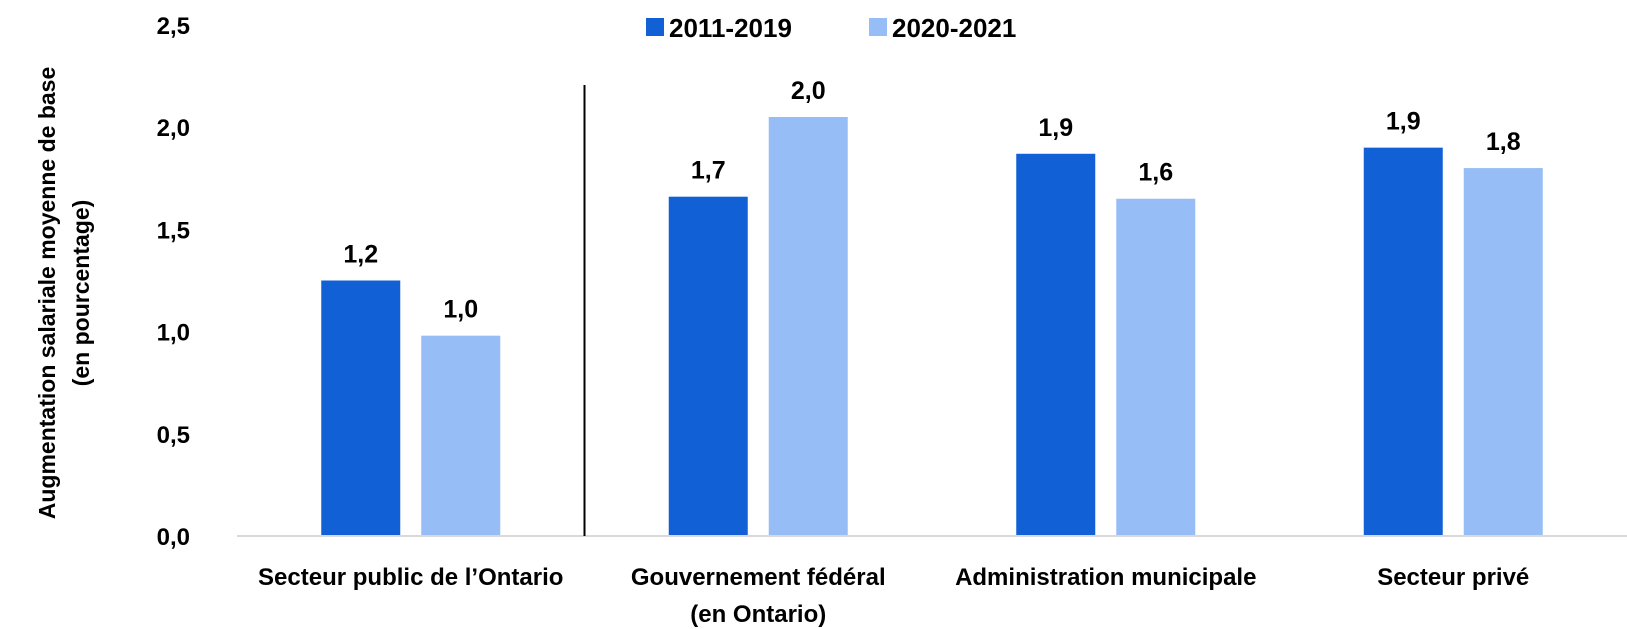 Image resolution: width=1627 pixels, height=629 pixels. What do you see at coordinates (360, 255) in the screenshot?
I see `data-label: 1,2` at bounding box center [360, 255].